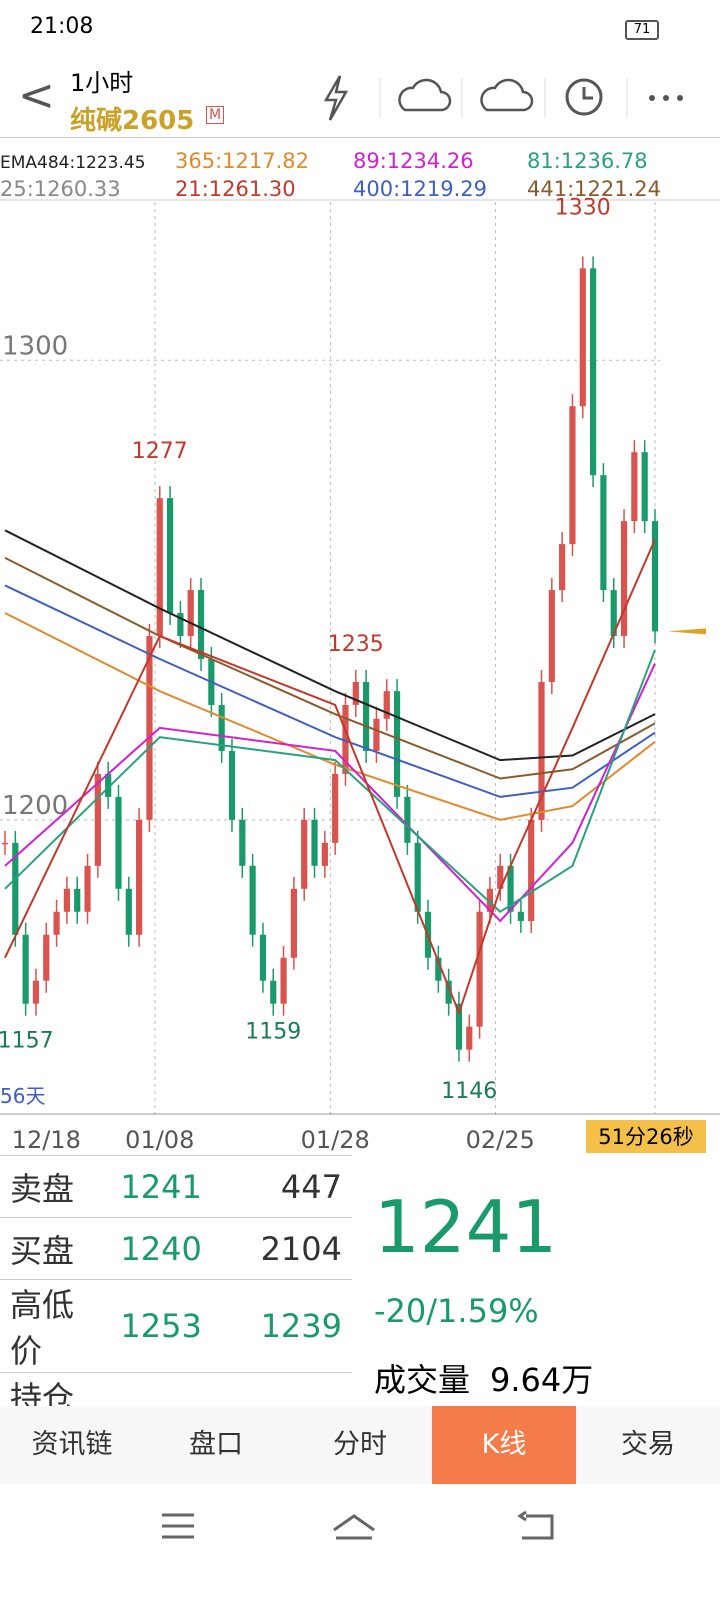  Describe the element at coordinates (22, 1096) in the screenshot. I see `footnote: 56天` at that location.